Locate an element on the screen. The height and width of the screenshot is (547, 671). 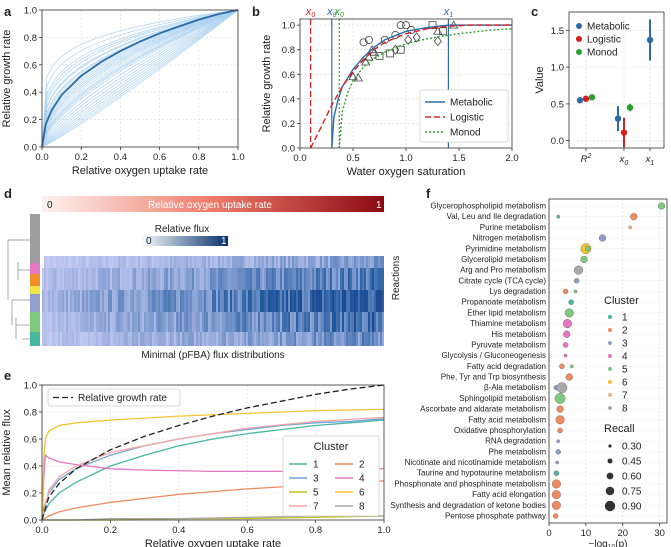
pathway-label: Taurine and hypotaurine metabolism is located at coordinates (481, 473).